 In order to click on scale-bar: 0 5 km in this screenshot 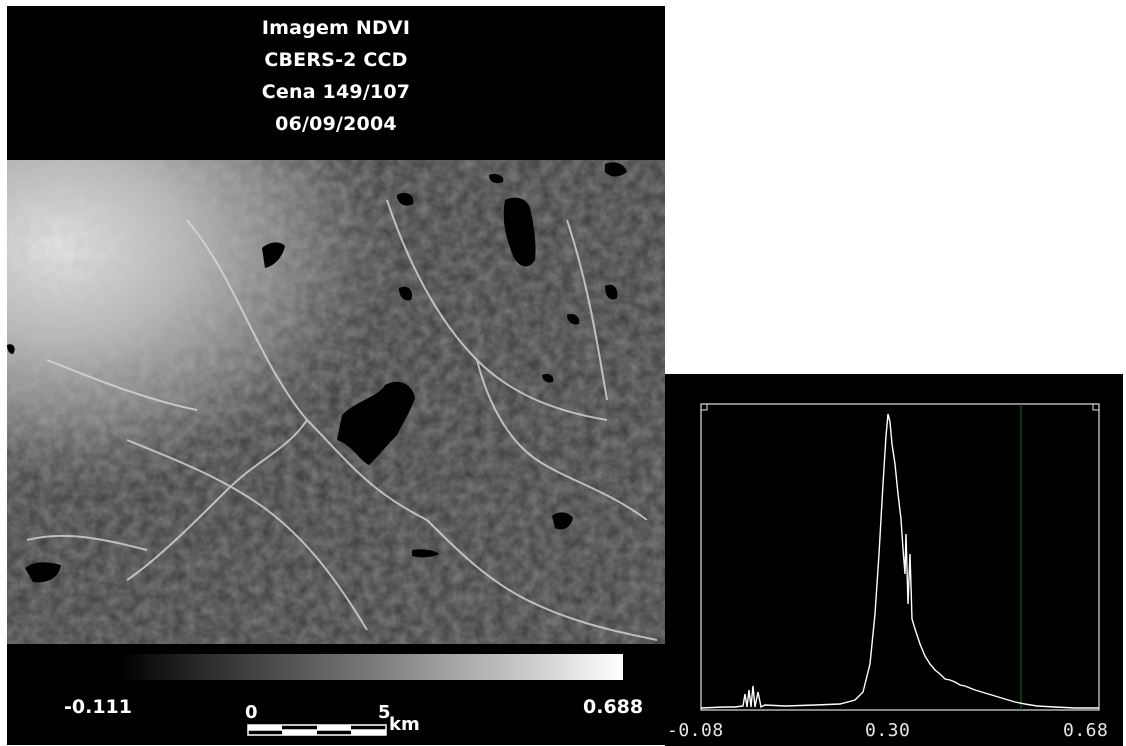, I will do `click(345, 722)`.